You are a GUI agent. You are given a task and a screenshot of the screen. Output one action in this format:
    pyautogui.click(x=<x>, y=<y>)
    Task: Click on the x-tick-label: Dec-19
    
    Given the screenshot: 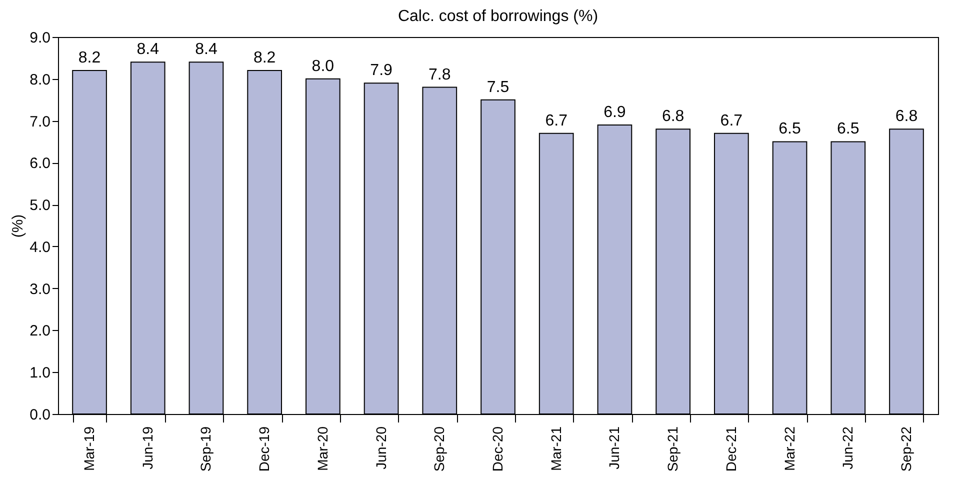 What is the action you would take?
    pyautogui.click(x=264, y=449)
    